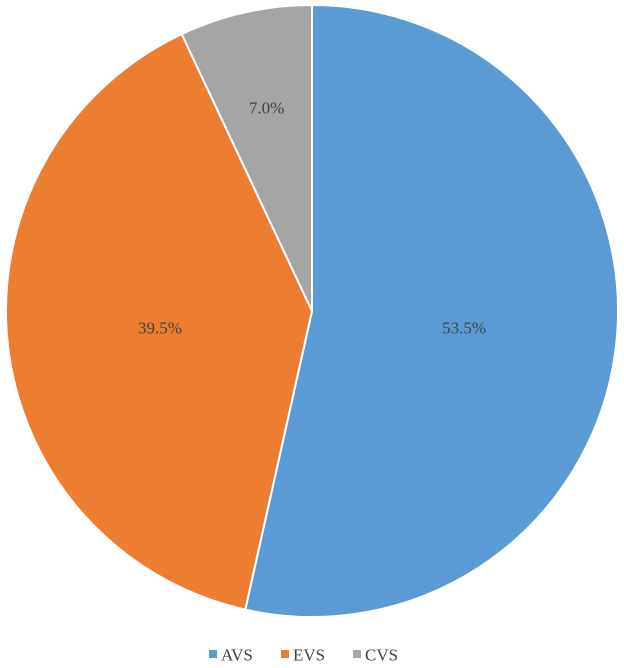 This screenshot has width=624, height=668. What do you see at coordinates (237, 655) in the screenshot?
I see `legend-label-avs: AVS` at bounding box center [237, 655].